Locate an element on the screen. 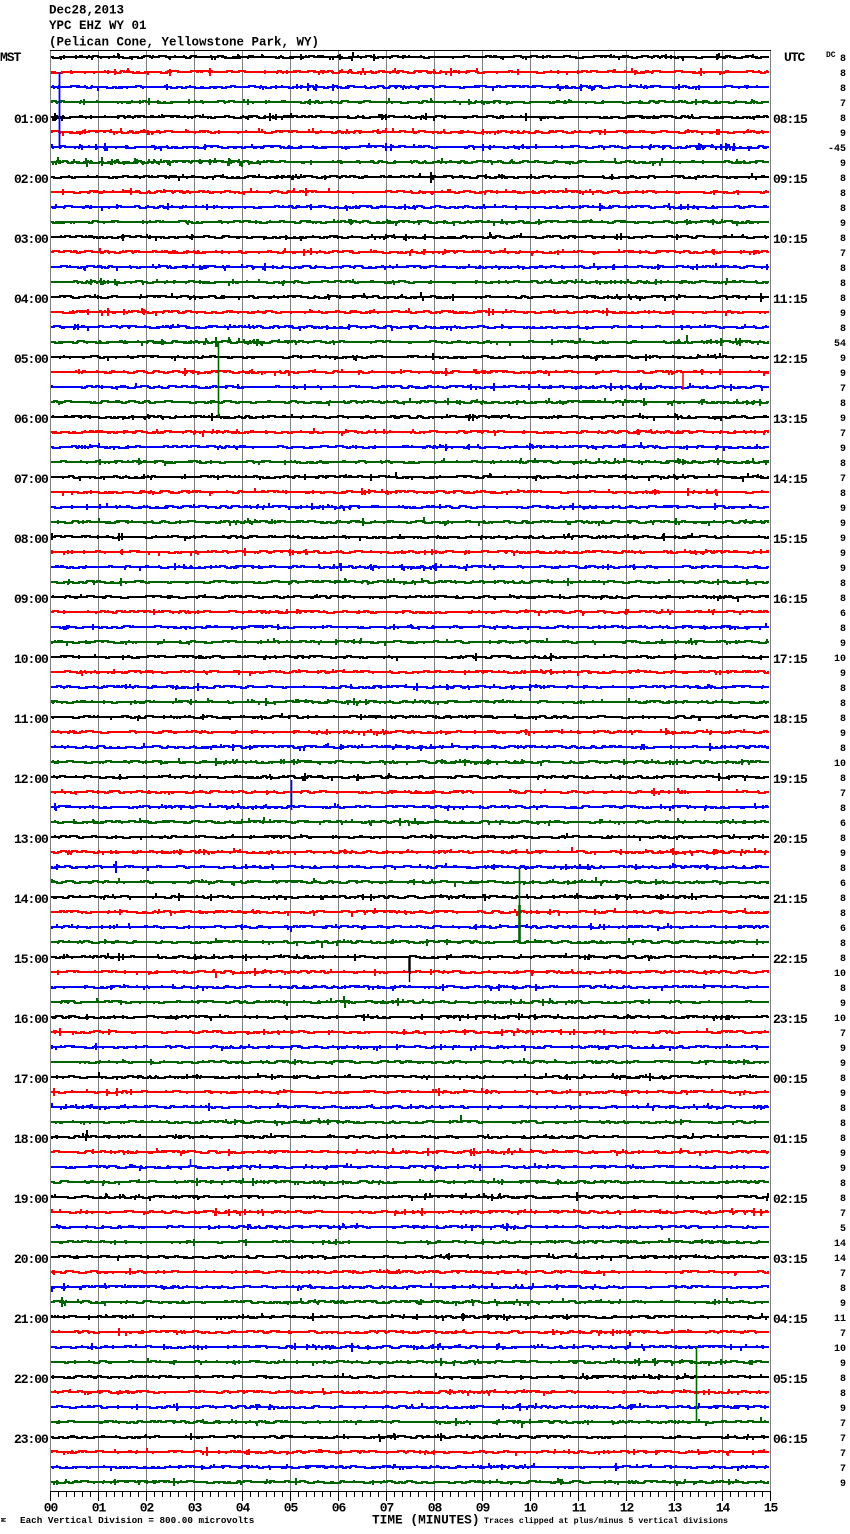  svg-text: UTC is located at coordinates (795, 57).